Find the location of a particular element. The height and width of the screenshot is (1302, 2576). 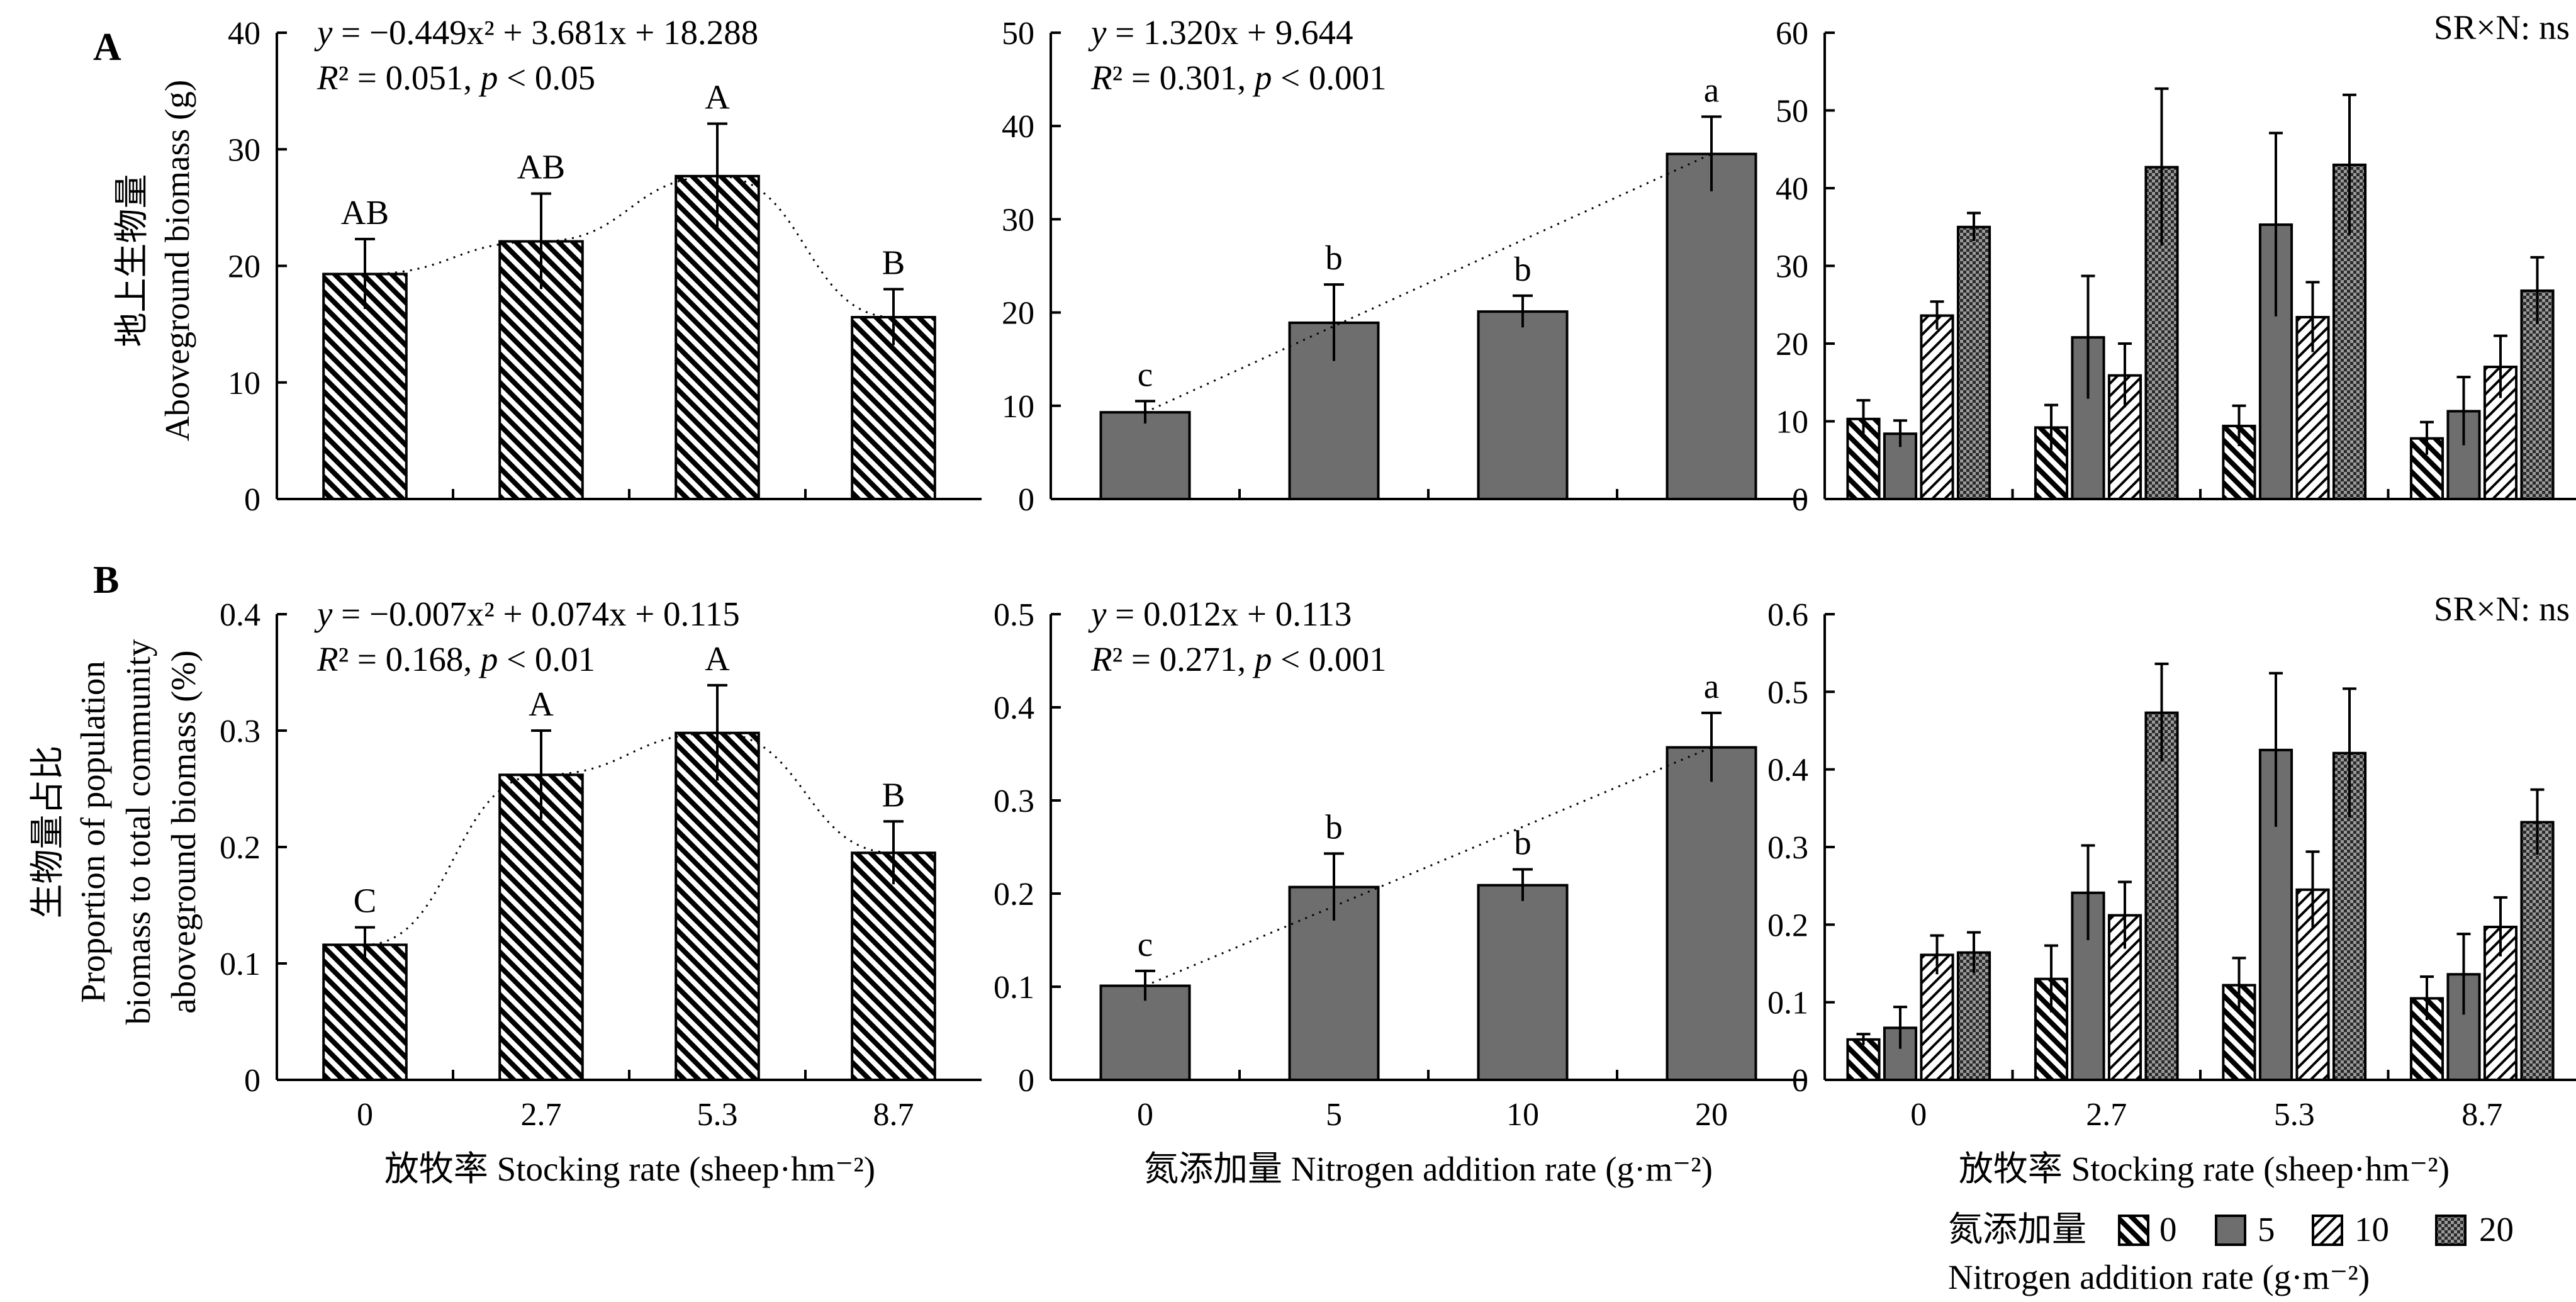

regression-equation: y = 0.012x + 0.113 is located at coordinates (1220, 614).